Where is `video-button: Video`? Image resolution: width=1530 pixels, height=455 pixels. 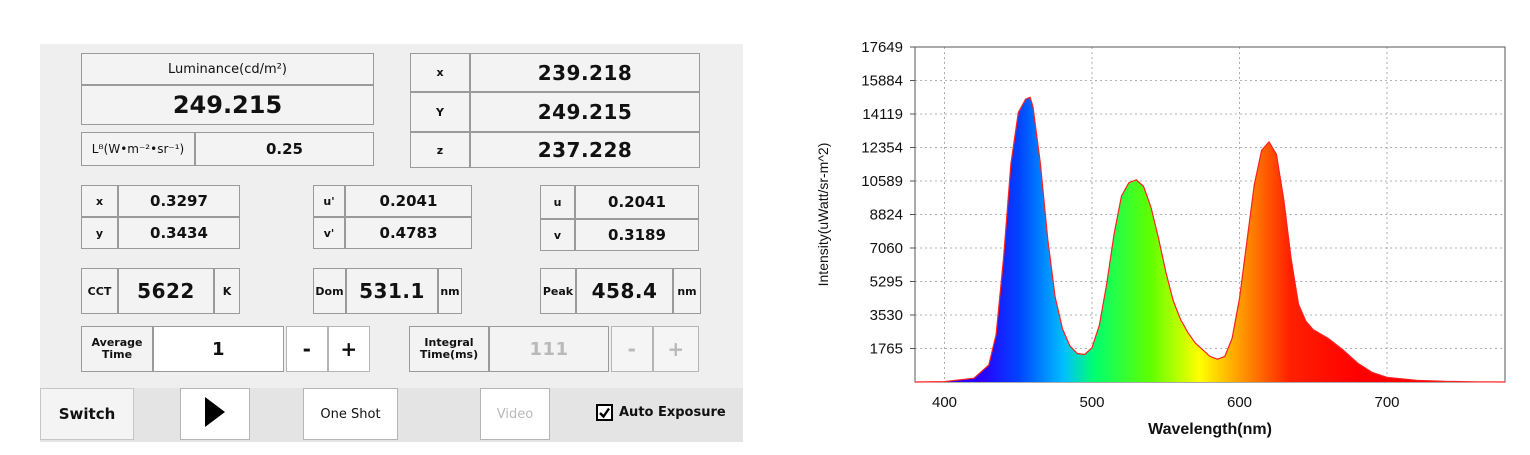 video-button: Video is located at coordinates (515, 414).